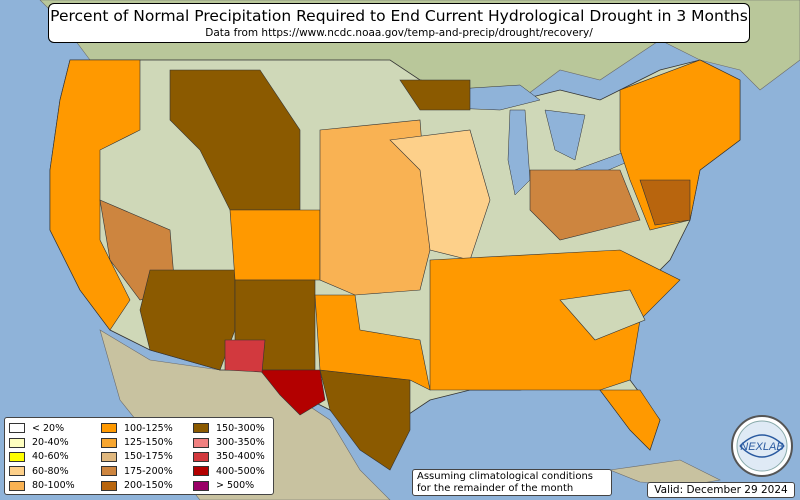 The width and height of the screenshot is (800, 500). I want to click on legend-item: 400-500%, so click(236, 471).